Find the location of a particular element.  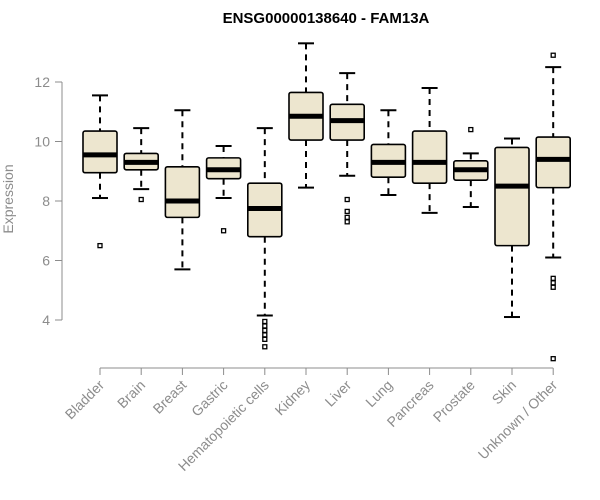

y-tick-label: 6 is located at coordinates (46, 261).